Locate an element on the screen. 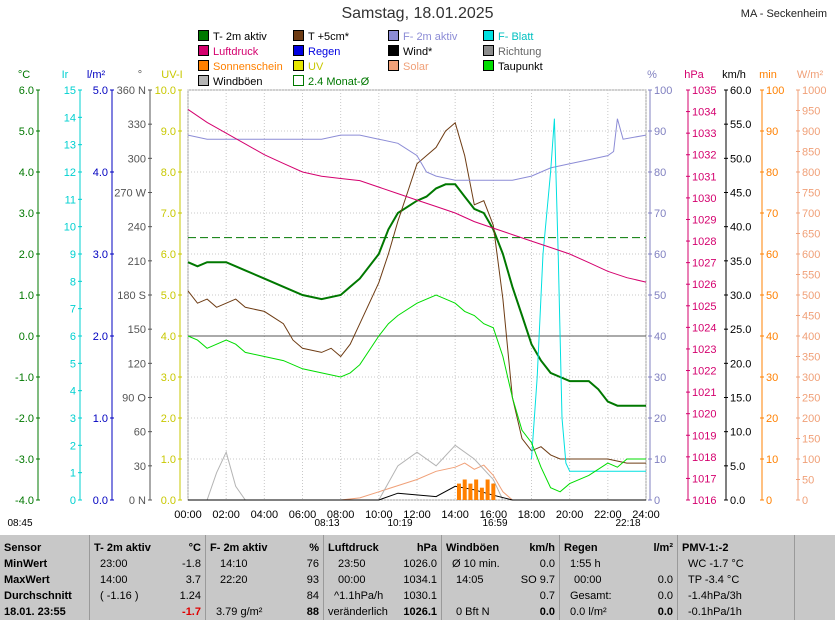  x-tick-label: 12:00 is located at coordinates (417, 515).